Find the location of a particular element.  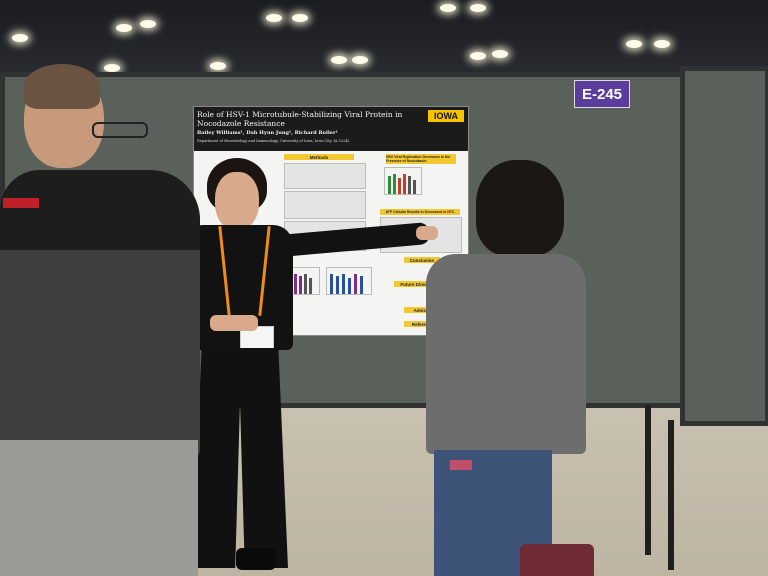

section-future-directions: Future Directions is located at coordinates (419, 284).